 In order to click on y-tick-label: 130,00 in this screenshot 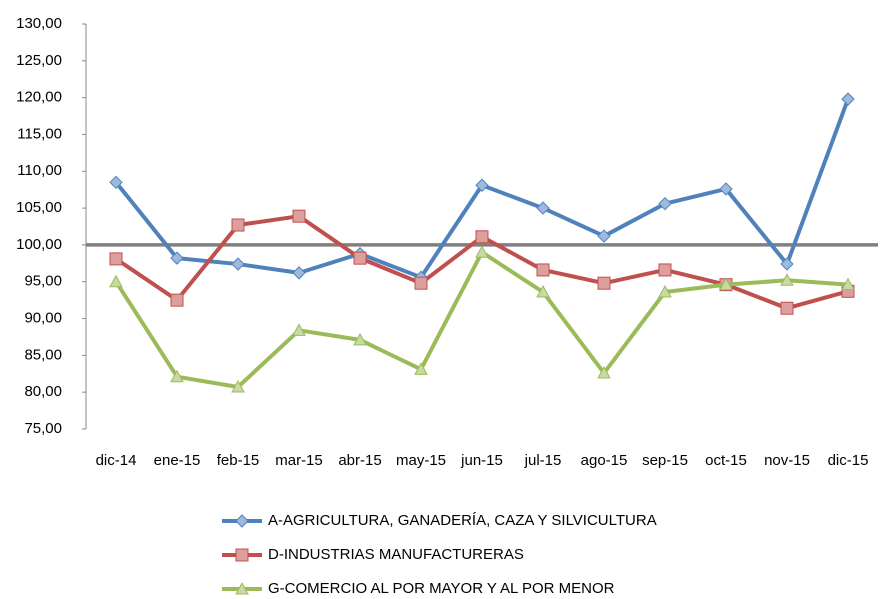, I will do `click(39, 23)`.